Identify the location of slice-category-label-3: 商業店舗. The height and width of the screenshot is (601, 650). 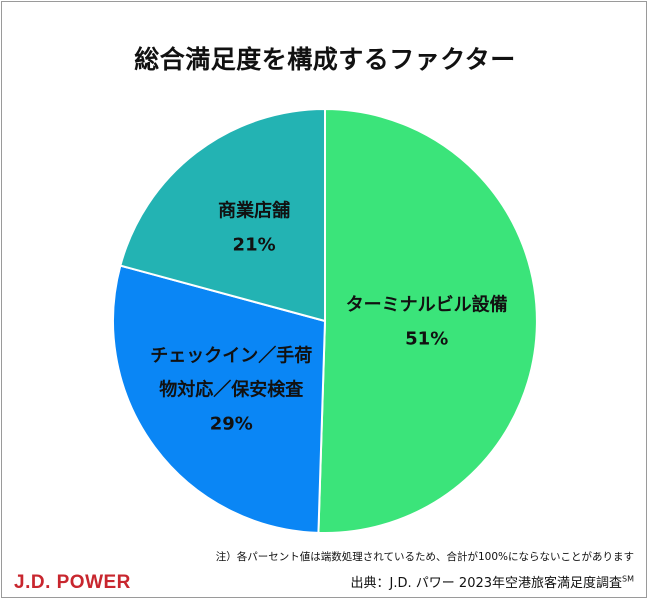
(254, 210).